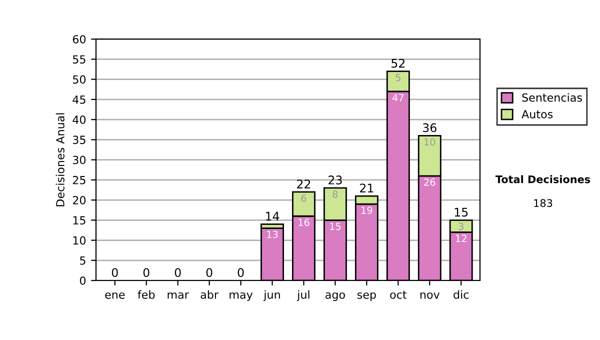 The width and height of the screenshot is (600, 340). I want to click on total-label: 36, so click(429, 127).